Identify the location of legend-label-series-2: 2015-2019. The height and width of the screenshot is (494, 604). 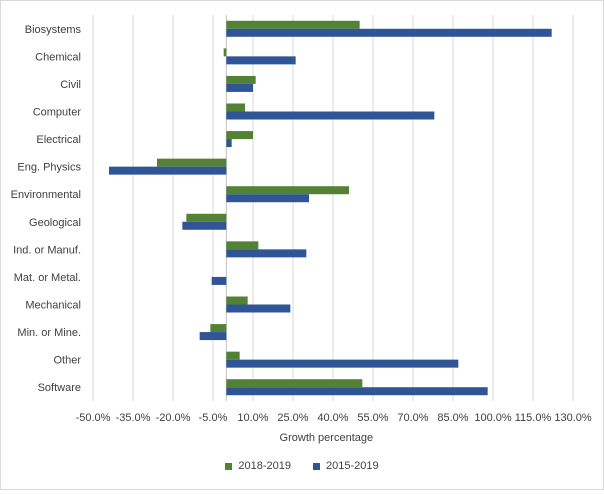
(352, 466).